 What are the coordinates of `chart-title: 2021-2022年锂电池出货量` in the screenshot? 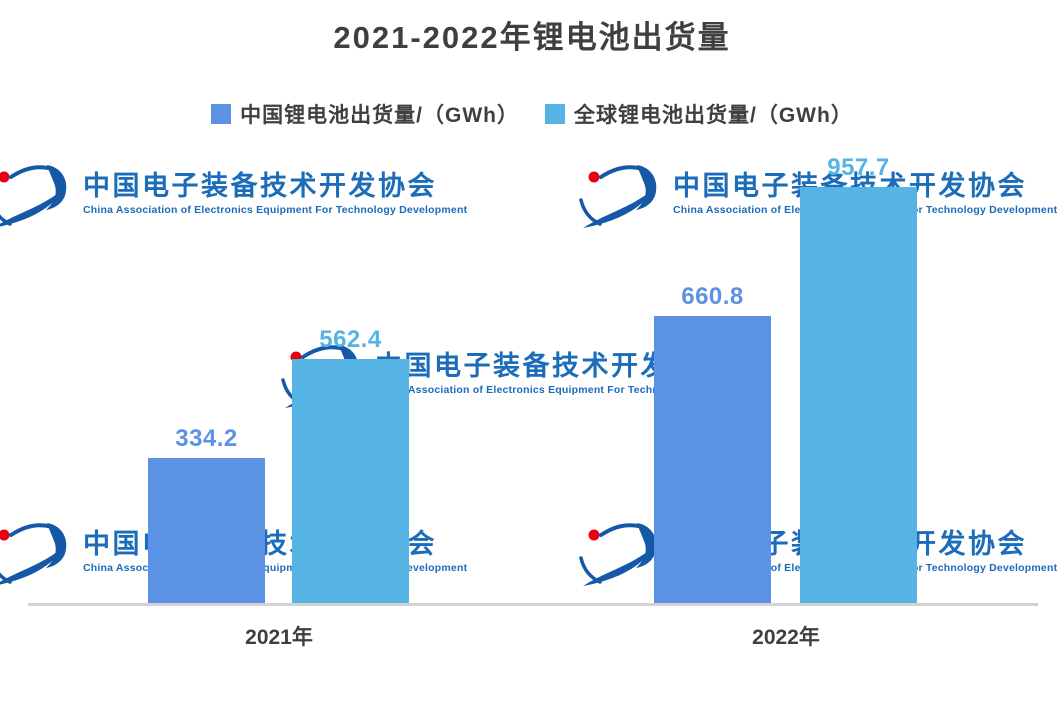 It's located at (532, 37).